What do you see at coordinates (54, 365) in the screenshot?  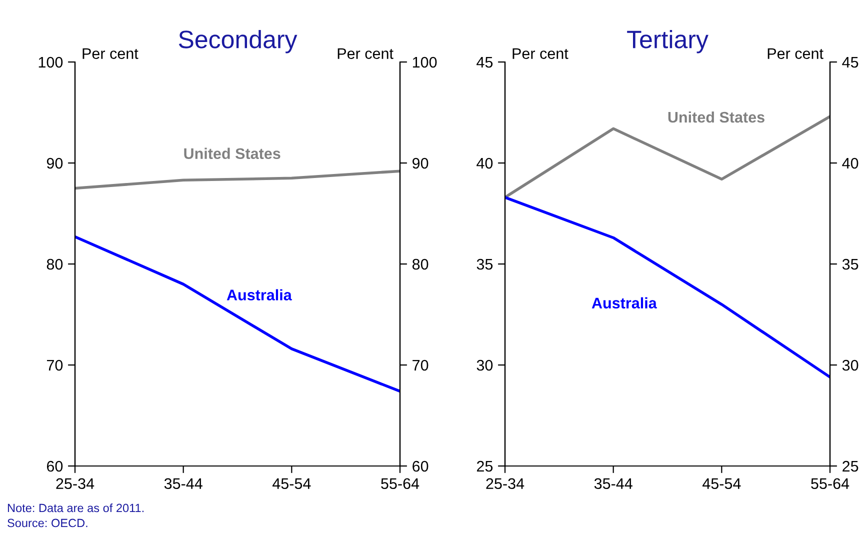 I see `y-tick-label: 70` at bounding box center [54, 365].